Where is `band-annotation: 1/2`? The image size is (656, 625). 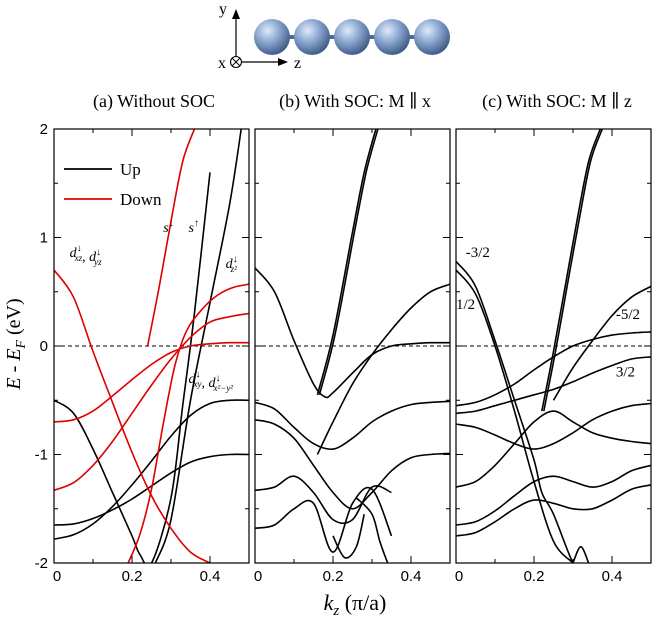 band-annotation: 1/2 is located at coordinates (465, 305).